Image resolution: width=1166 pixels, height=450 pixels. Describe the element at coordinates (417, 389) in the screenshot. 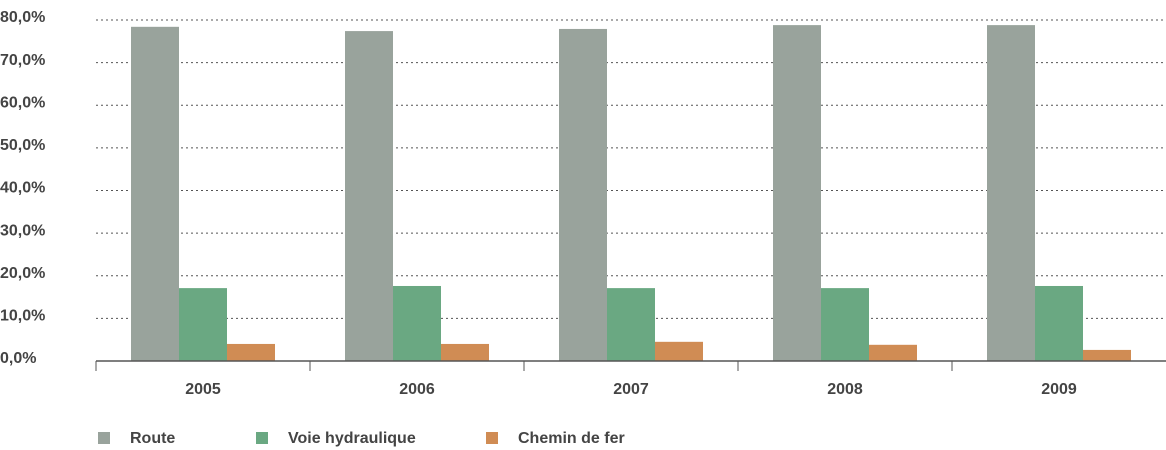

I see `x-tick-label: 2006` at that location.